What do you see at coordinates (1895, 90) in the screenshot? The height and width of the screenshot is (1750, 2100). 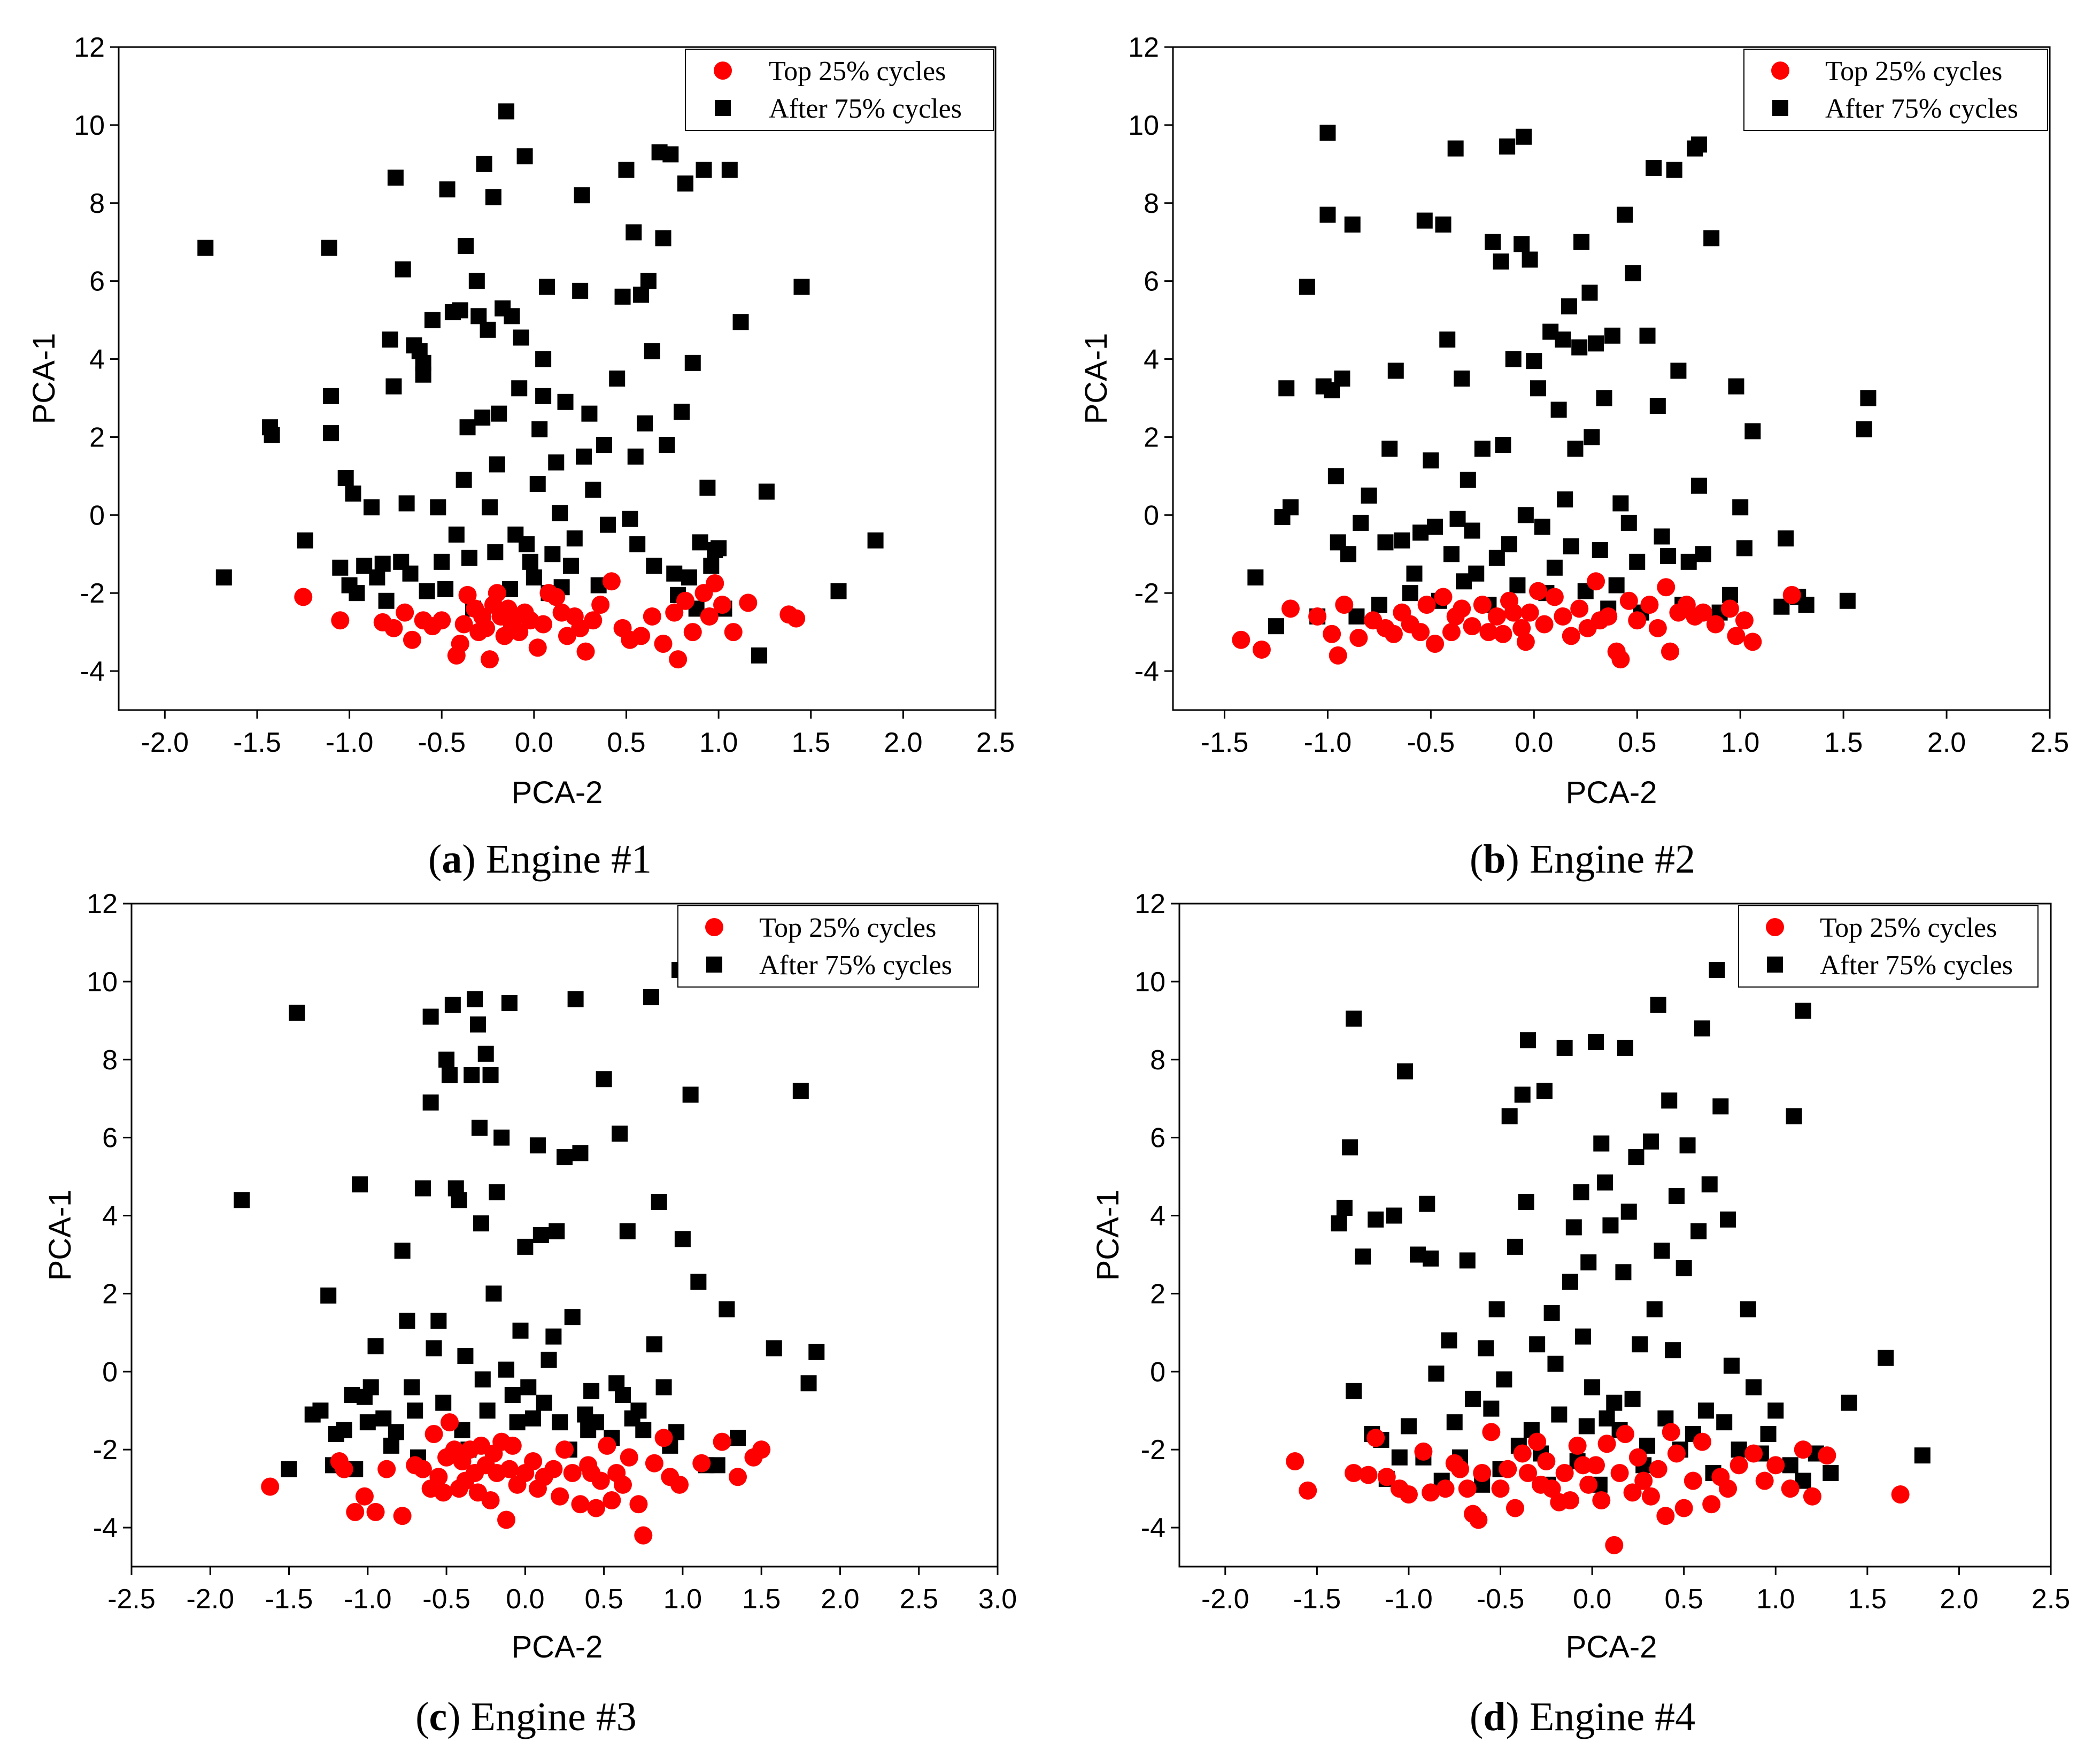 I see `legend: Top 25% cycles After 75% cycles` at bounding box center [1895, 90].